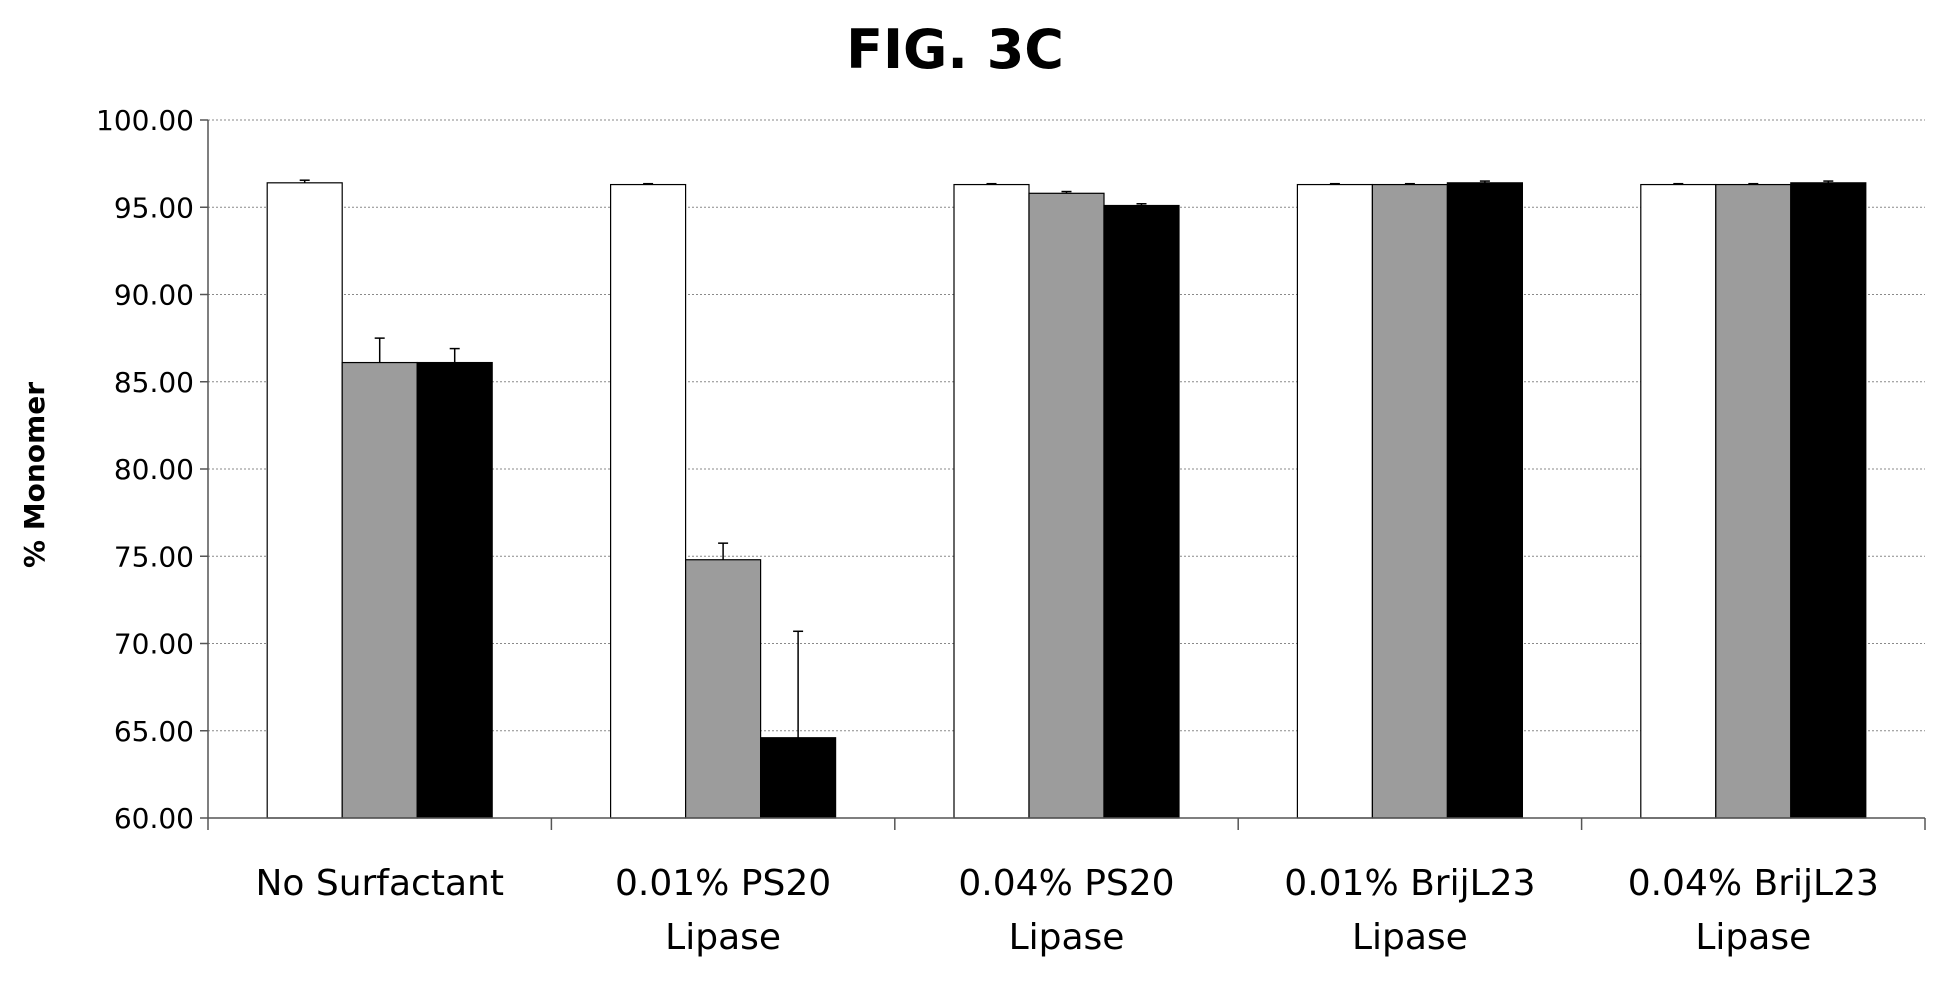 The image size is (1939, 985). What do you see at coordinates (154, 644) in the screenshot?
I see `y-tick-label: 70.00` at bounding box center [154, 644].